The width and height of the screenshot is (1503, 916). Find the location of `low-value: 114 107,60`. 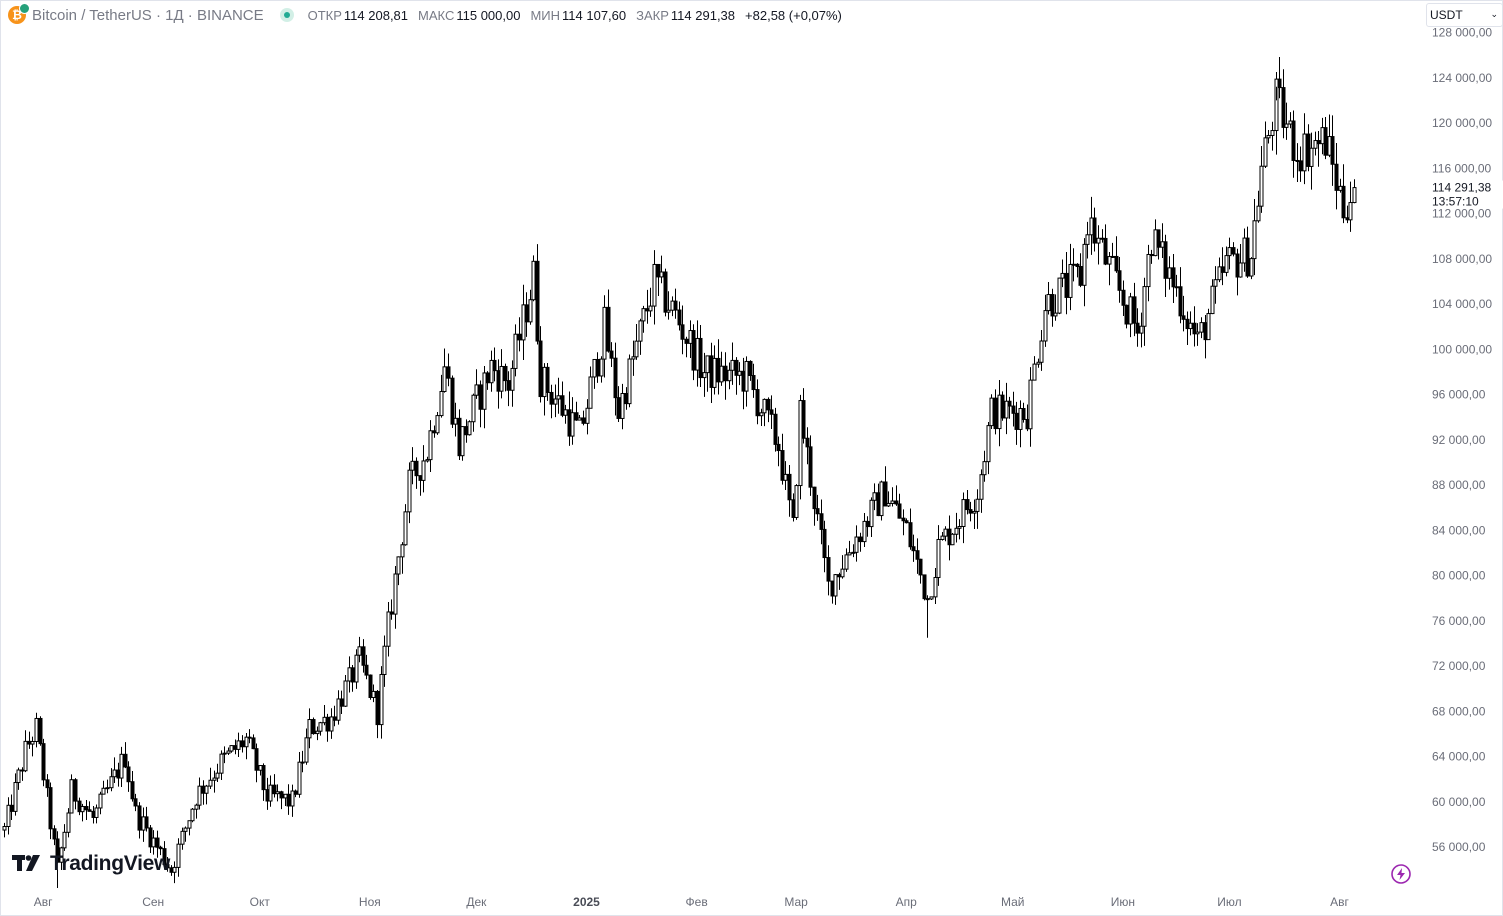

low-value: 114 107,60 is located at coordinates (594, 15).